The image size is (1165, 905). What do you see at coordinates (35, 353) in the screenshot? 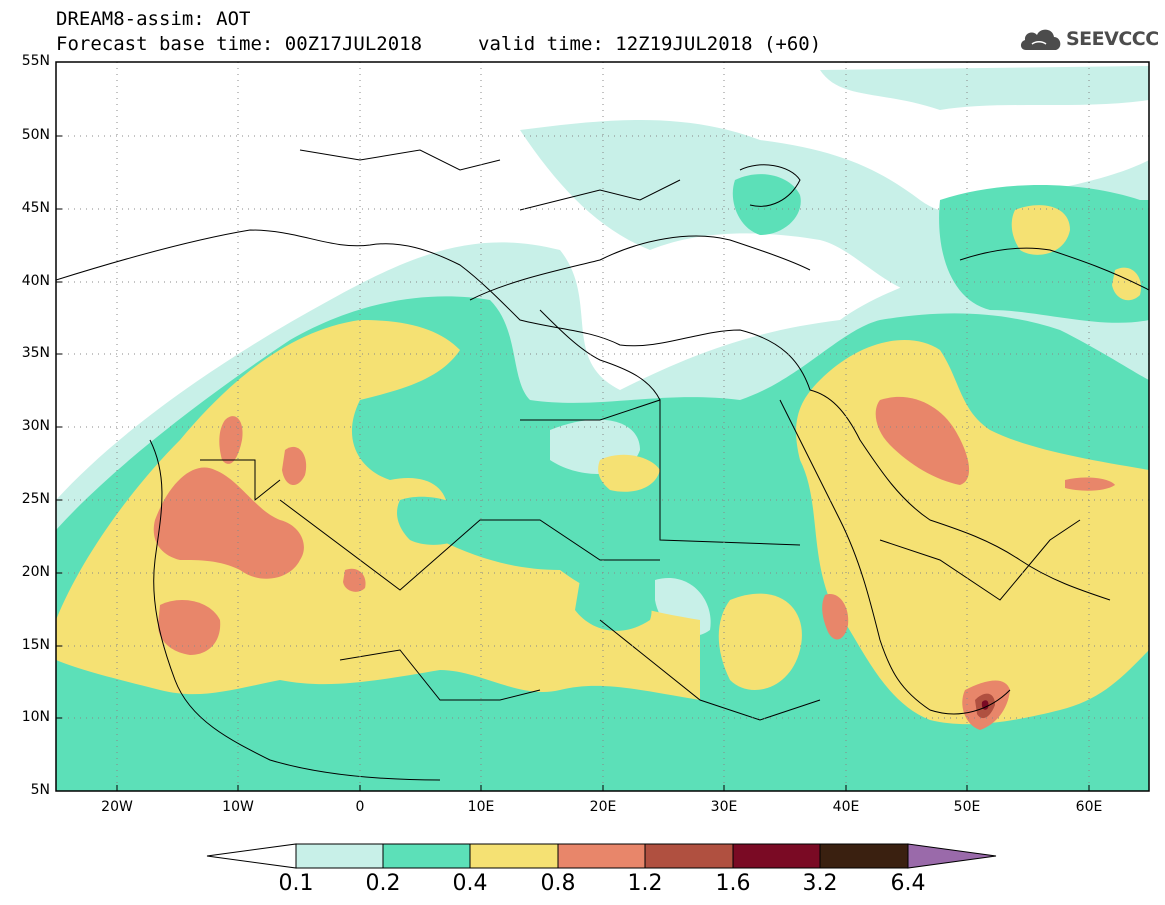
I see `lat-label: 35N` at bounding box center [35, 353].